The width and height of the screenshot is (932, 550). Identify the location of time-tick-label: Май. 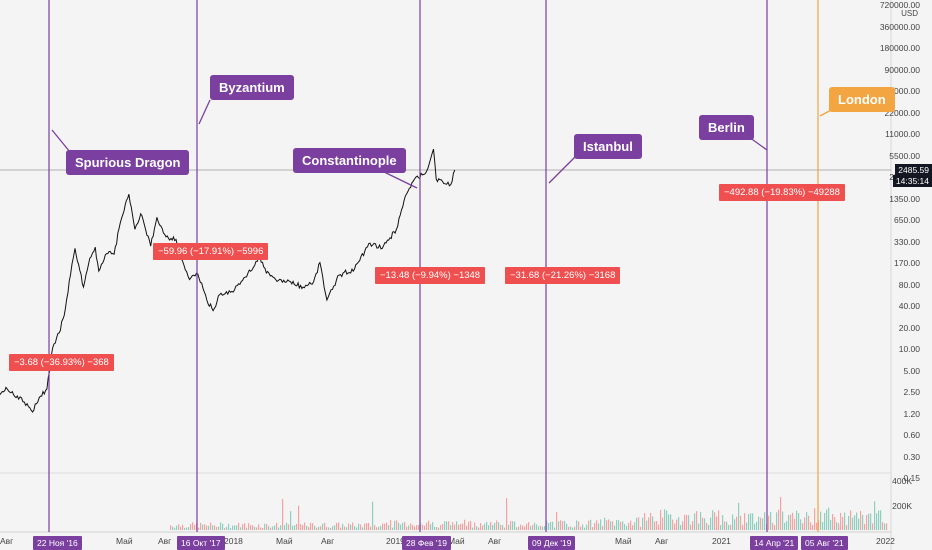
(124, 541).